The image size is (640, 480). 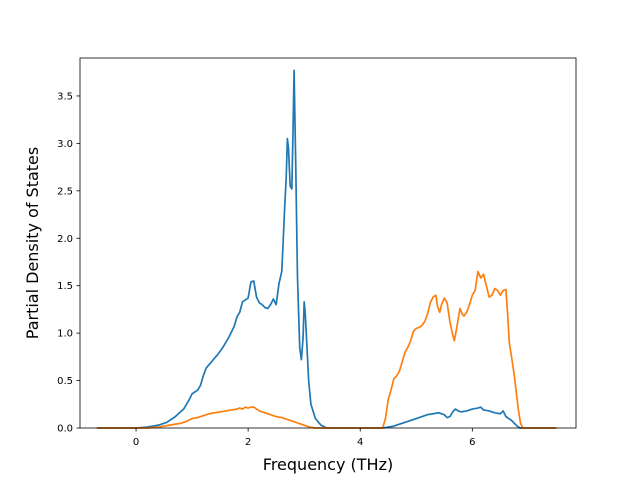 What do you see at coordinates (65, 429) in the screenshot?
I see `y-tick-label: 0.0` at bounding box center [65, 429].